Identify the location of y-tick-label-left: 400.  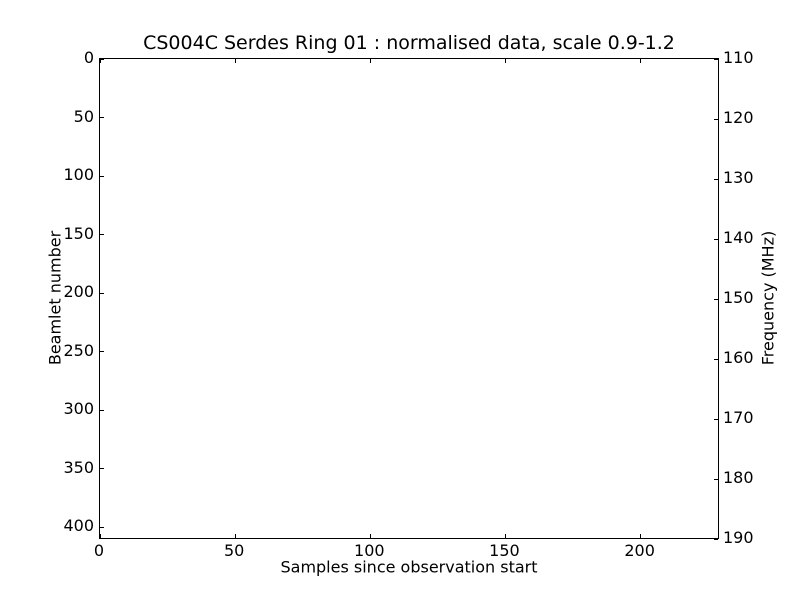
(78, 526).